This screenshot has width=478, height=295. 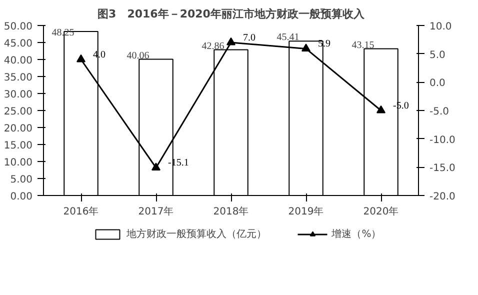 I want to click on y2-tick-label: 0.0, so click(x=438, y=84).